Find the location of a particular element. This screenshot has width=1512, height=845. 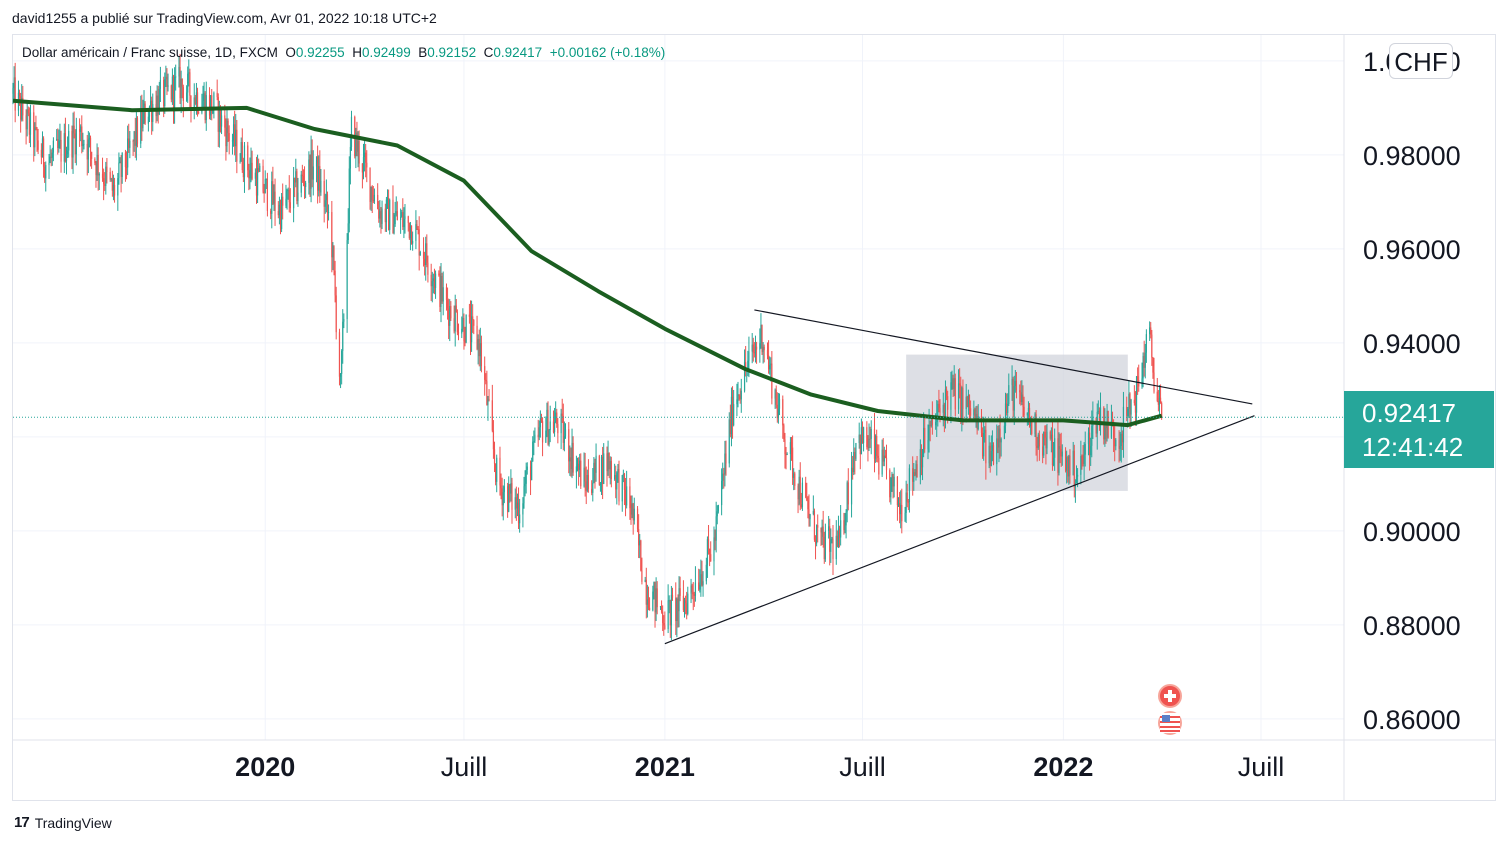

y-tick-label: 0.94000 is located at coordinates (1412, 344).